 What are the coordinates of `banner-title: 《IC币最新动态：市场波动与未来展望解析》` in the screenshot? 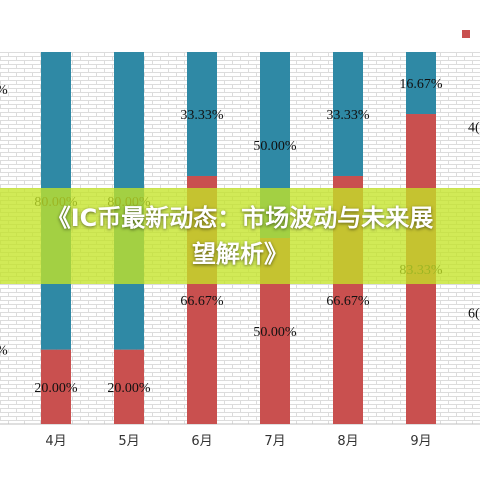 It's located at (240, 236).